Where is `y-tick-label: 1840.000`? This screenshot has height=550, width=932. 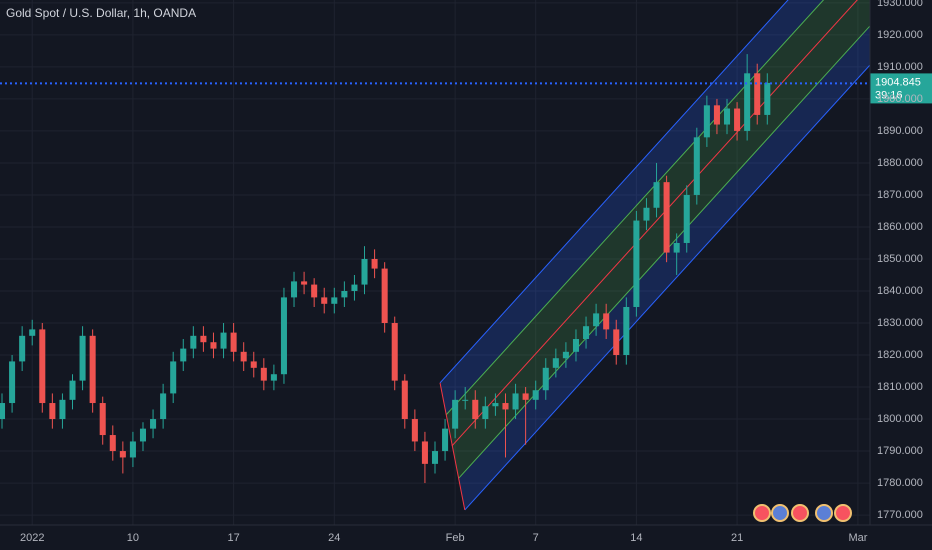 y-tick-label: 1840.000 is located at coordinates (900, 291).